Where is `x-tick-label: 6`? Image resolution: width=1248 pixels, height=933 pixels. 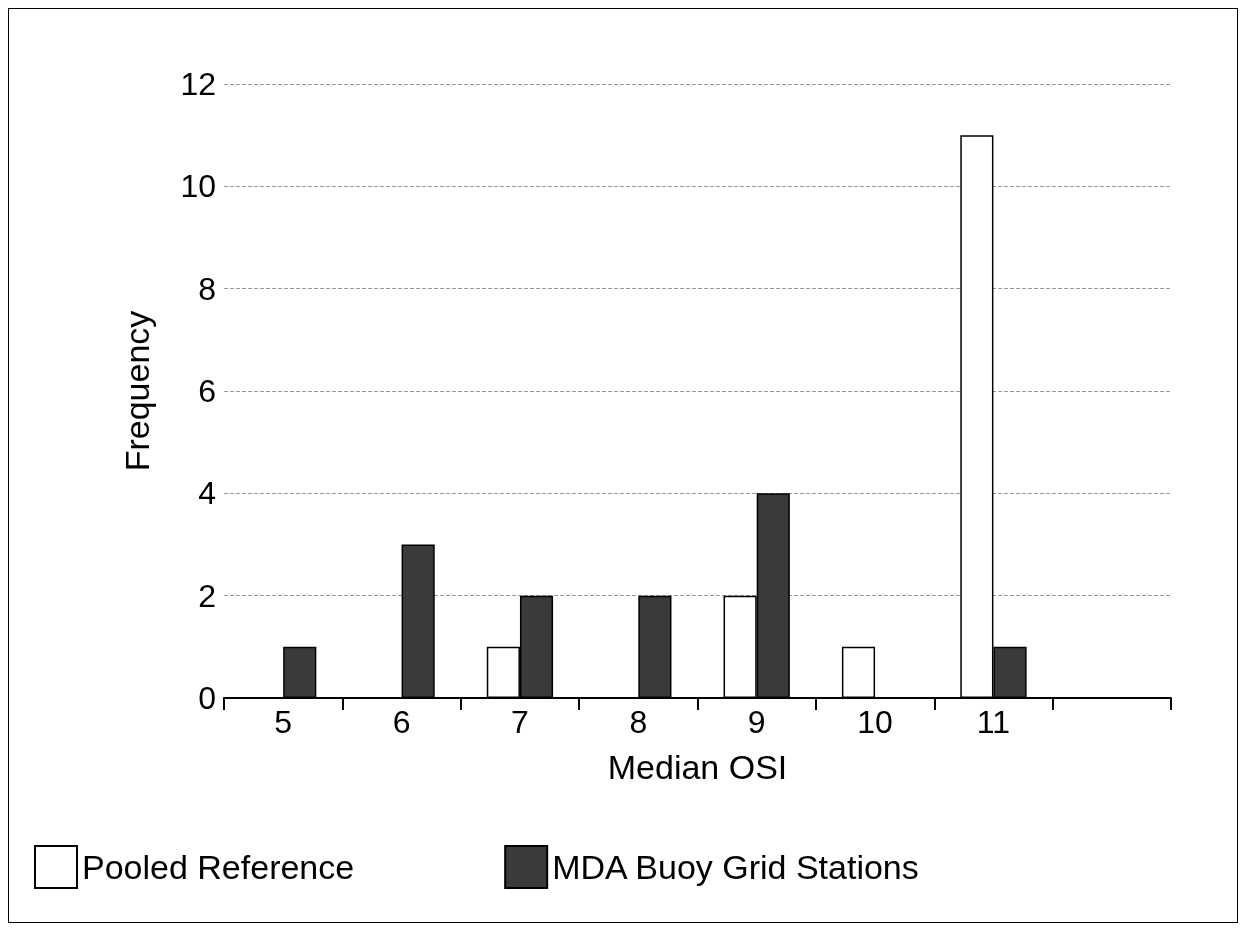 x-tick-label: 6 is located at coordinates (401, 722).